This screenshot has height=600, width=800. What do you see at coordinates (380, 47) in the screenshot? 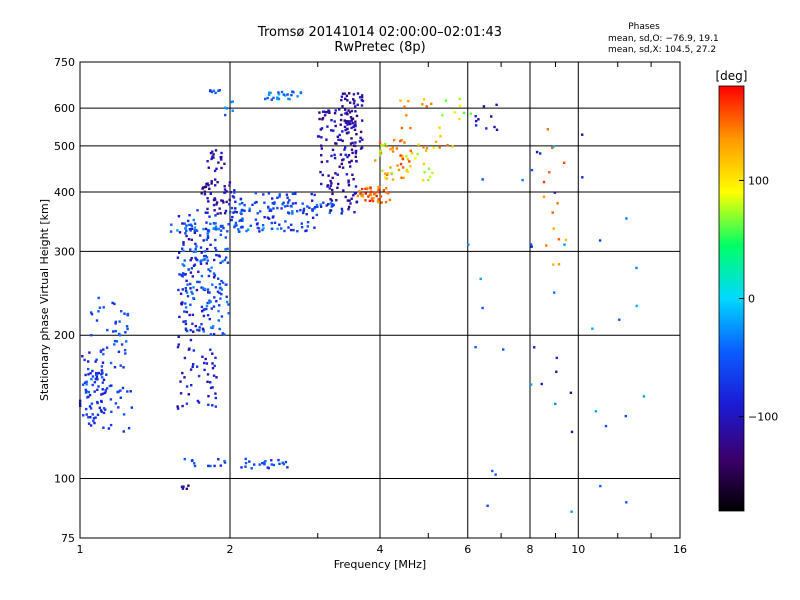
I see `chart-subtitle: RwPretec (8p)` at bounding box center [380, 47].